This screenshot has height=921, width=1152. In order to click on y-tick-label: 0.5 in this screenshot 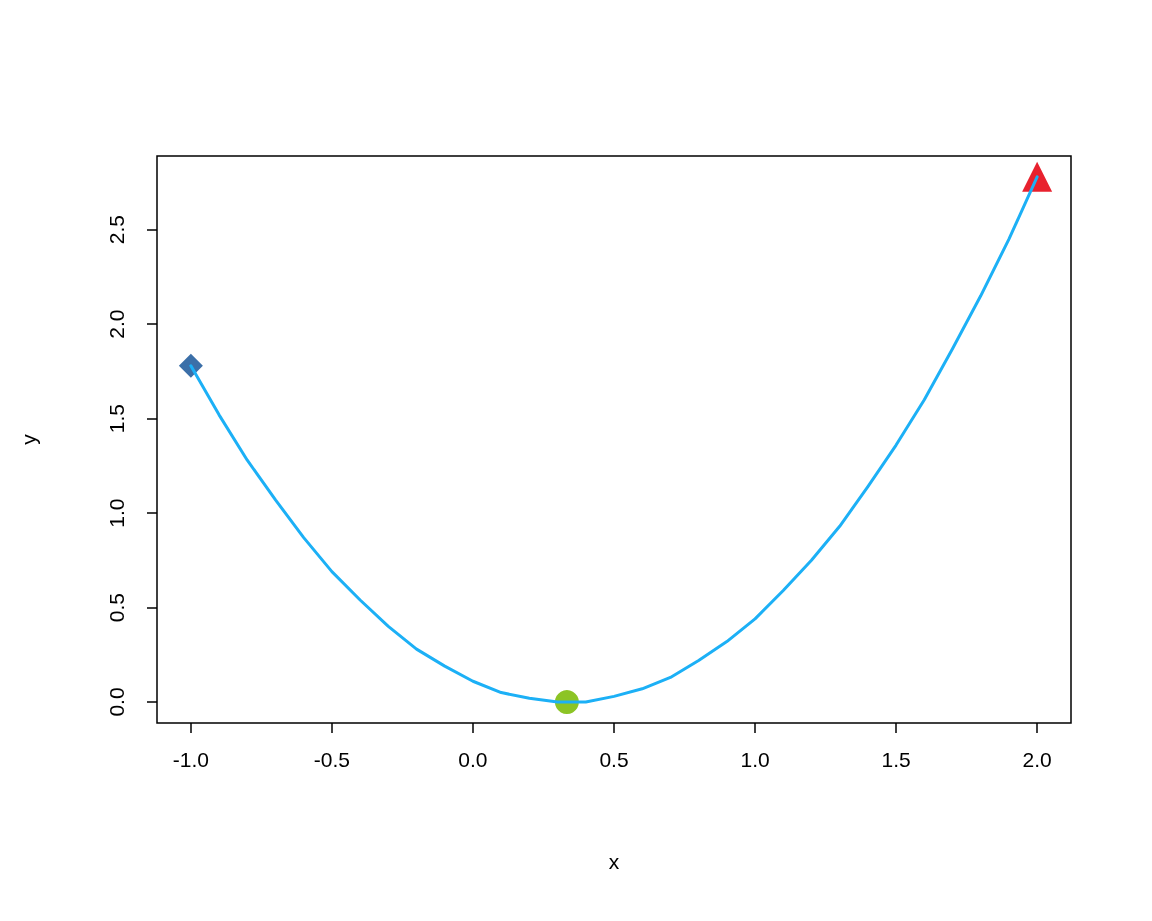, I will do `click(116, 607)`.